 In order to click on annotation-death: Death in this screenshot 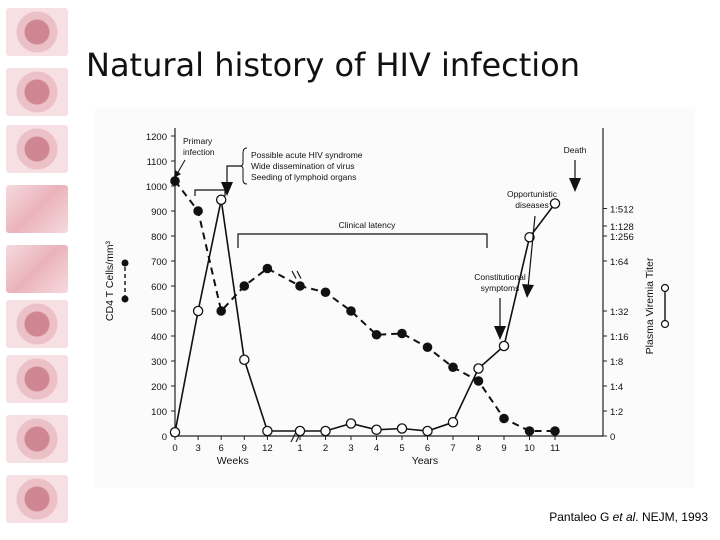, I will do `click(575, 150)`.